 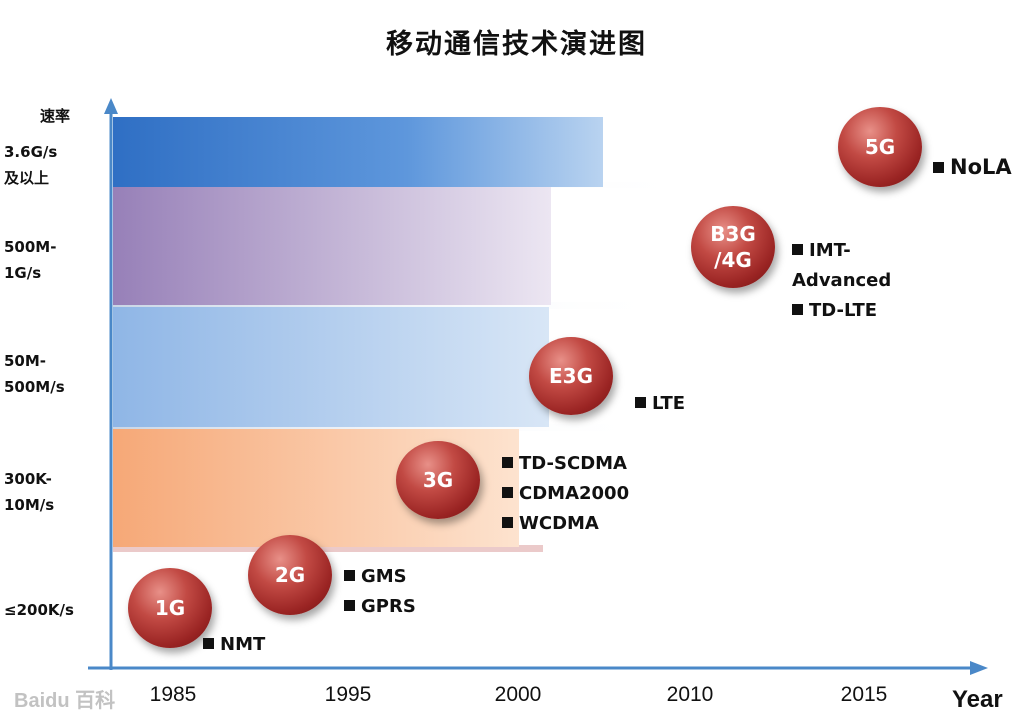 I want to click on tech-list-5g: NoLA, so click(x=972, y=167).